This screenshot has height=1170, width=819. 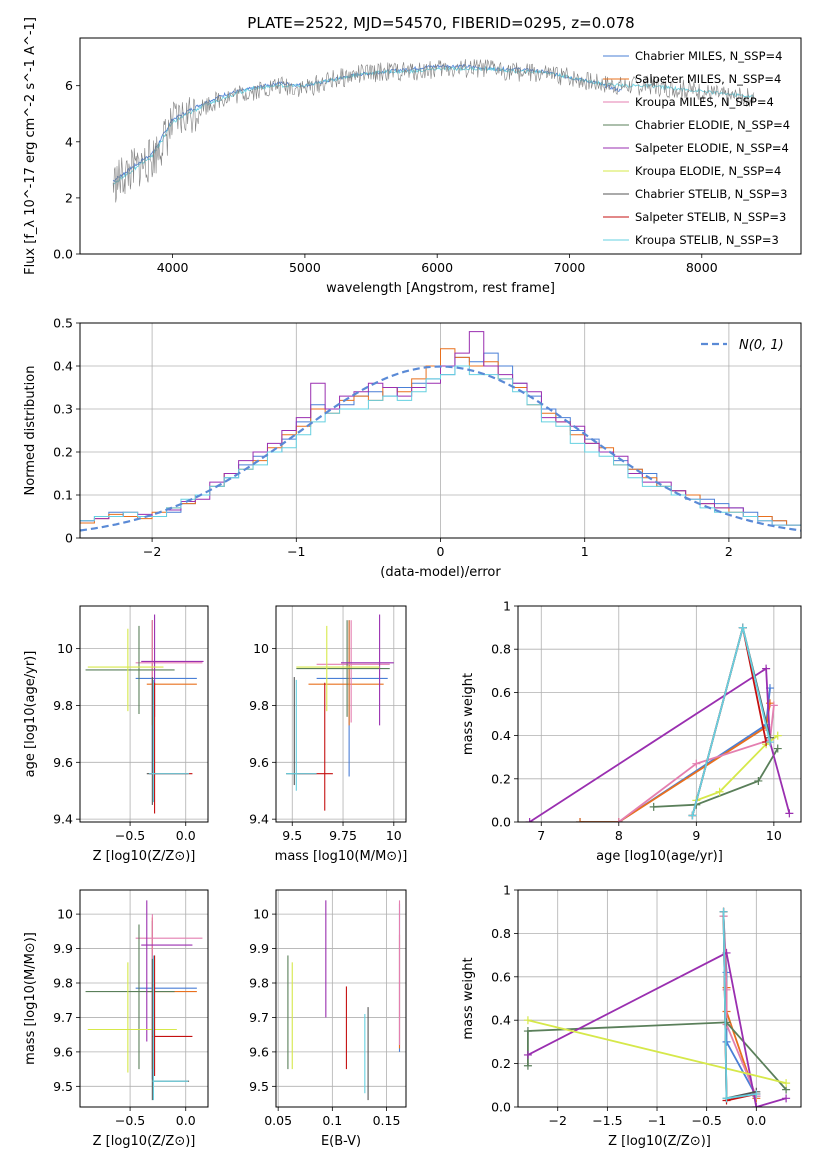 What do you see at coordinates (468, 714) in the screenshot?
I see `y-axis-label: mass weight` at bounding box center [468, 714].